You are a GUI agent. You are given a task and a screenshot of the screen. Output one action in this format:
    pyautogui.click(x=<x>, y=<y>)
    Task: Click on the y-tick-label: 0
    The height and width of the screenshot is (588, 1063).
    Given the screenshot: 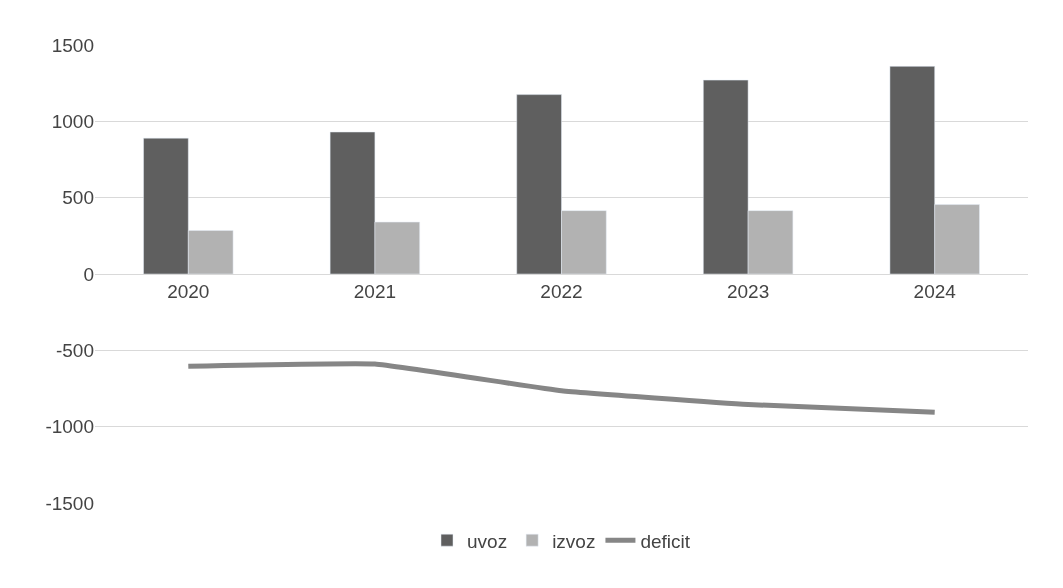 What is the action you would take?
    pyautogui.click(x=88, y=274)
    